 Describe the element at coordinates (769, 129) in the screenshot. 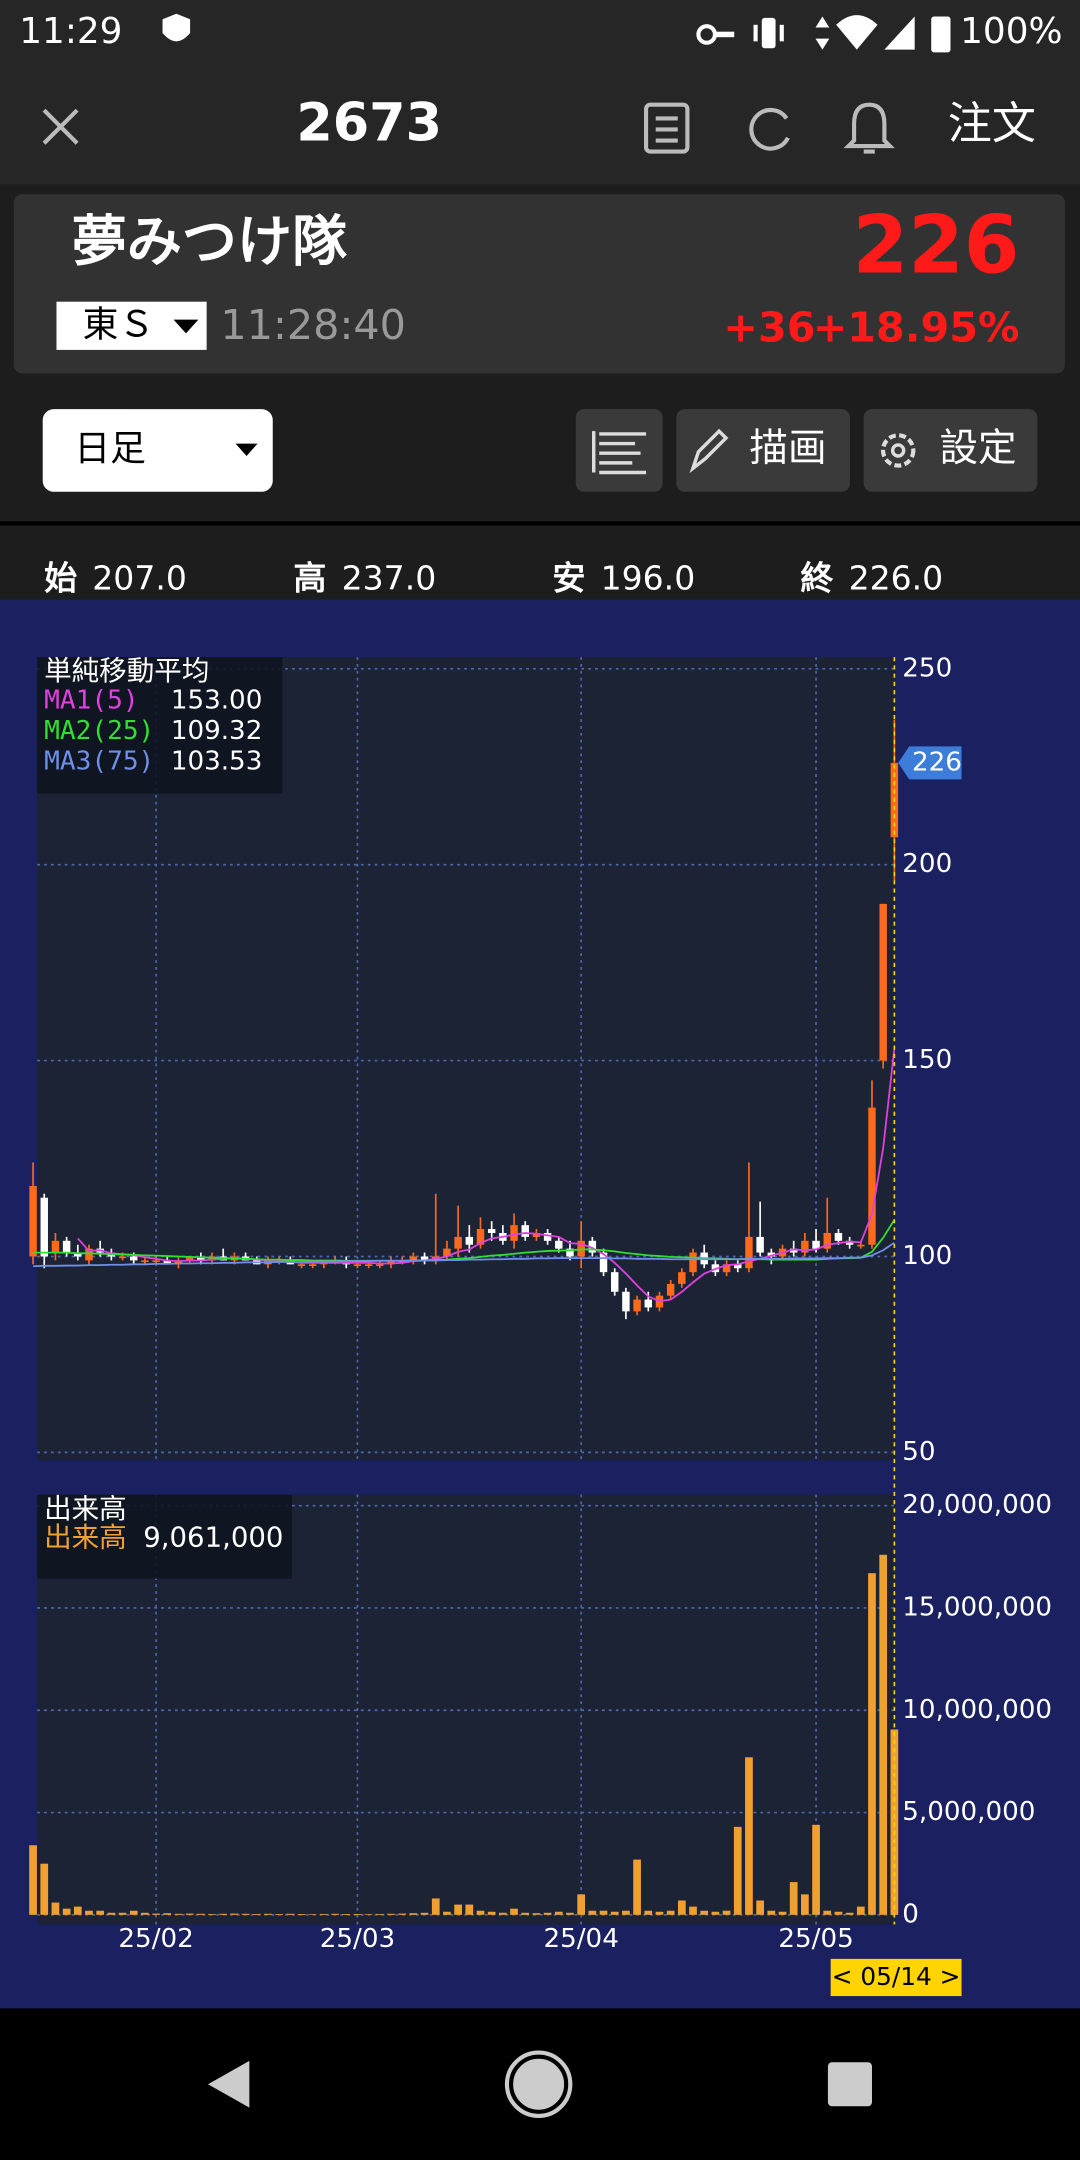

I see `refresh-button` at that location.